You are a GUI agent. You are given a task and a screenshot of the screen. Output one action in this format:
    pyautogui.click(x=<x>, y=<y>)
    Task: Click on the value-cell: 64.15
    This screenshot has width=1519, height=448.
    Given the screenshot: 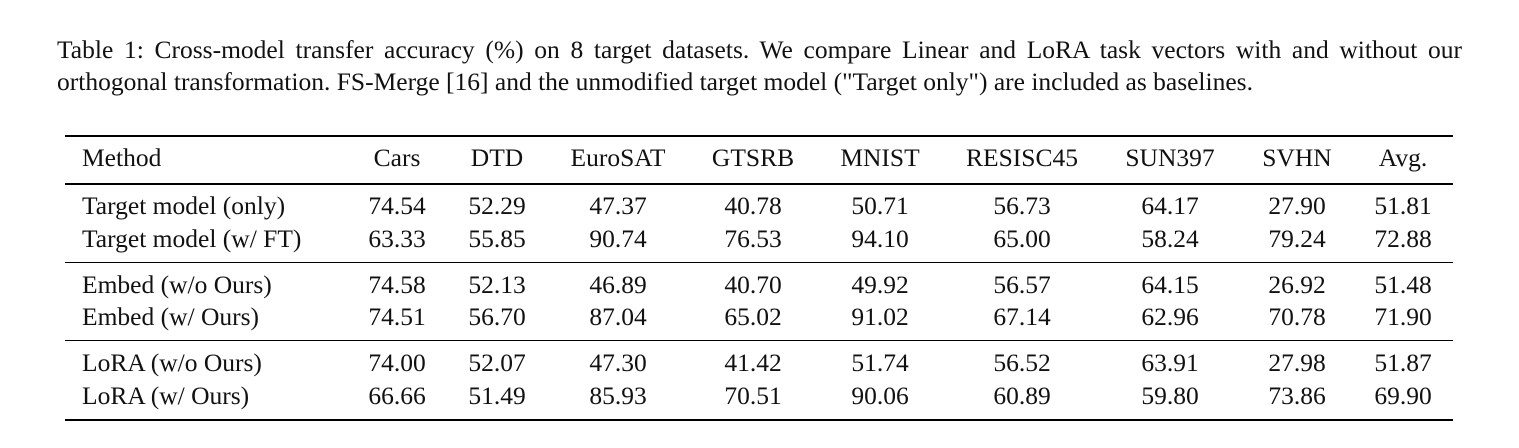 What is the action you would take?
    pyautogui.click(x=1170, y=284)
    